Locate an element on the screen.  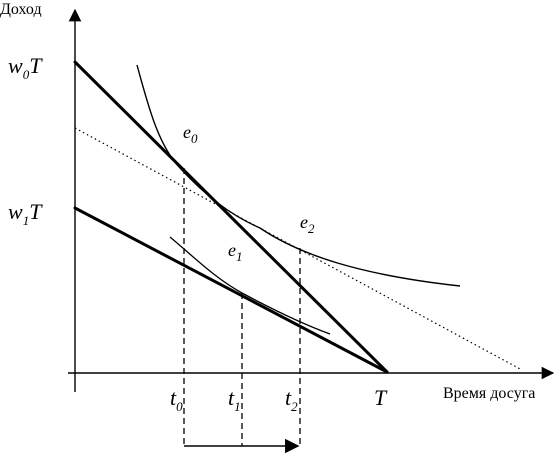
label-t1: t1 is located at coordinates (234, 399).